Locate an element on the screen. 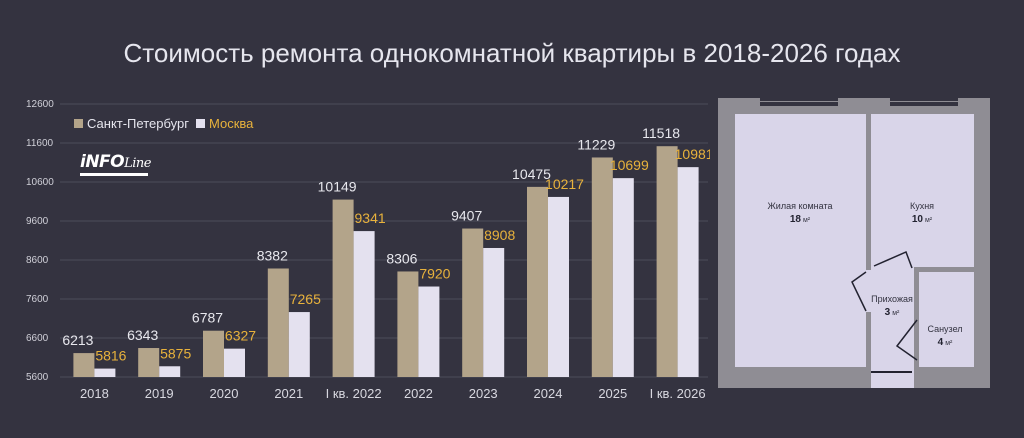  data-label-msk: 10699 is located at coordinates (629, 165).